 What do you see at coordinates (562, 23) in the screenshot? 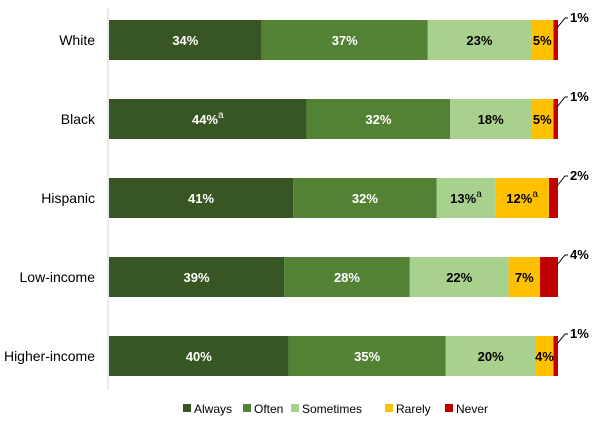
I see `leader-line-white` at bounding box center [562, 23].